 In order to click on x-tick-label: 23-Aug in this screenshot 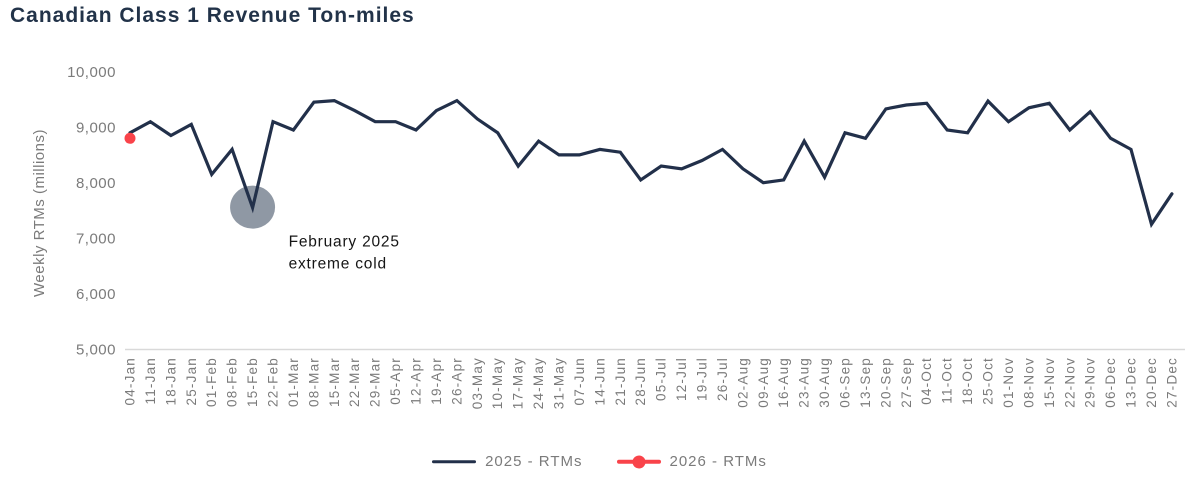, I will do `click(804, 382)`.